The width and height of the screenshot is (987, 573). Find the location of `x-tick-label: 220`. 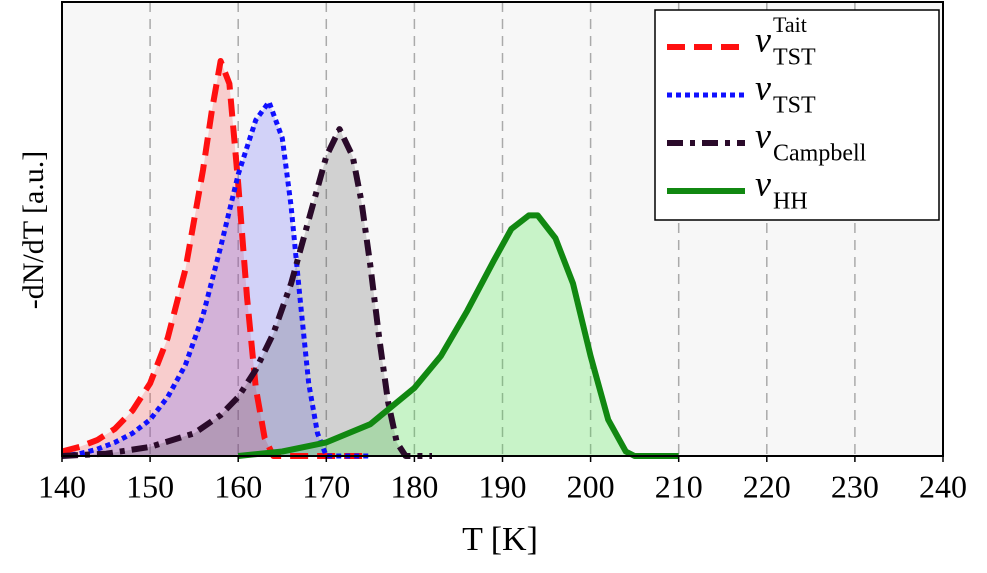

x-tick-label: 220 is located at coordinates (767, 486).